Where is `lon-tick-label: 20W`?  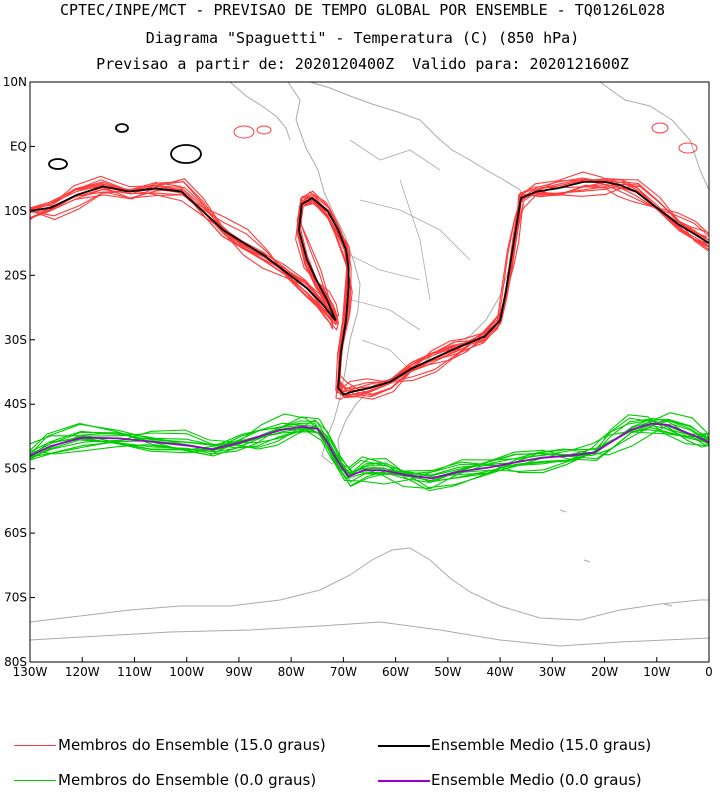
lon-tick-label: 20W is located at coordinates (604, 672).